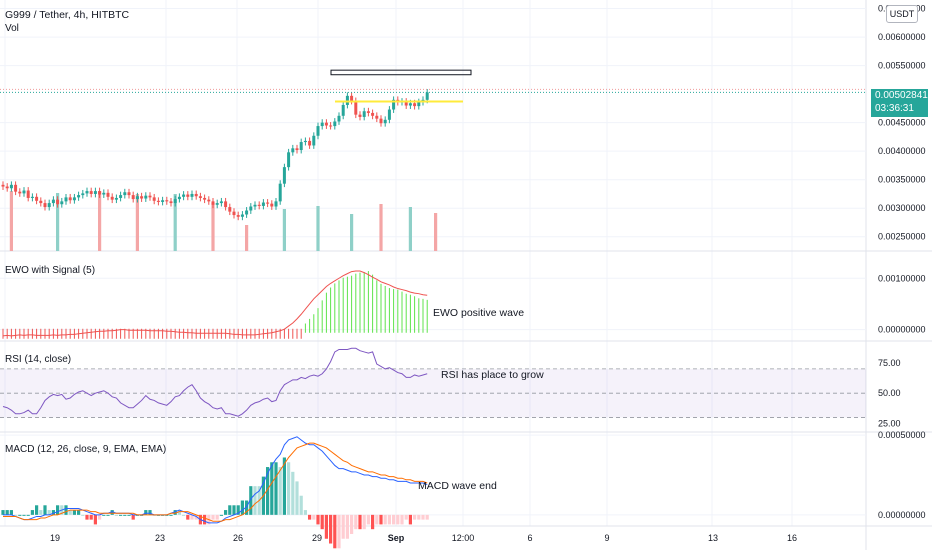  Describe the element at coordinates (55, 538) in the screenshot. I see `time-tick-label: 19` at that location.